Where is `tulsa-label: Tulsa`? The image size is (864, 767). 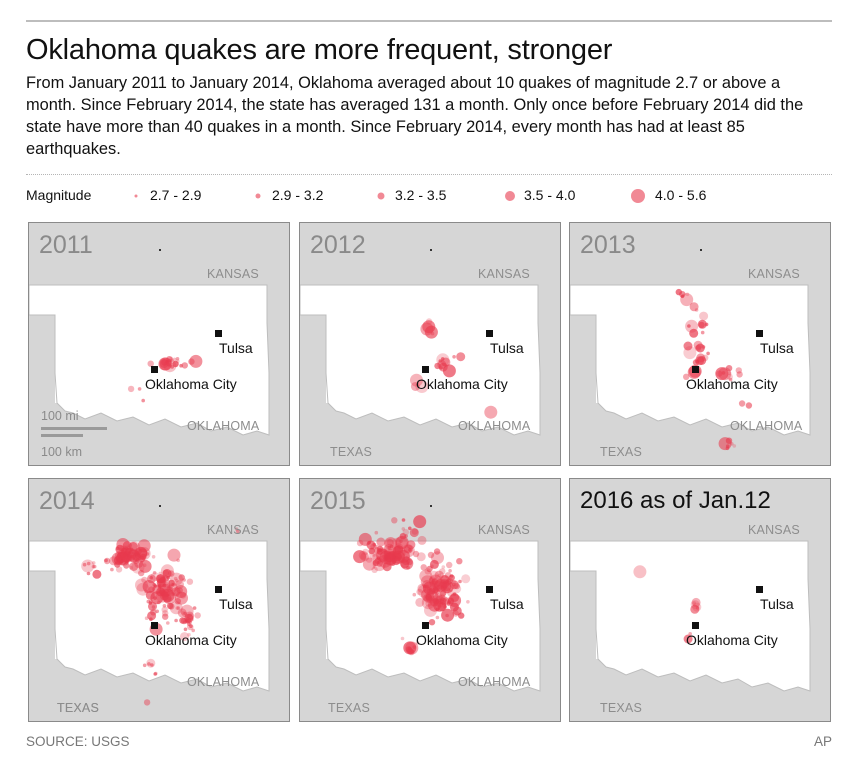
tulsa-label: Tulsa is located at coordinates (236, 348).